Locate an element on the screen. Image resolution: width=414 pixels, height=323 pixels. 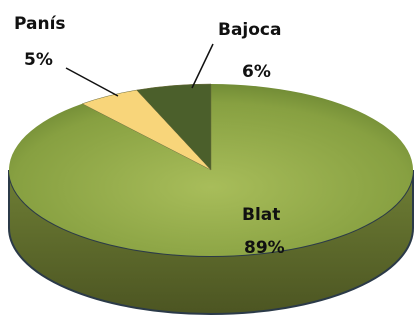
pie-slice is located at coordinates (174, 127).